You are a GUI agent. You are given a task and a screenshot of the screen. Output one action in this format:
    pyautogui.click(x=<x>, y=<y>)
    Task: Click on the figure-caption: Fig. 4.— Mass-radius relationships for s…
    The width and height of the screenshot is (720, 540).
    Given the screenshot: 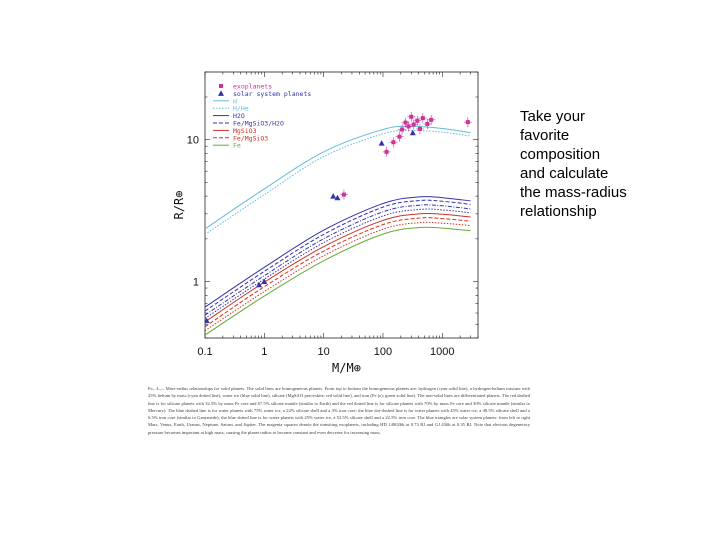 What is the action you would take?
    pyautogui.click(x=339, y=410)
    